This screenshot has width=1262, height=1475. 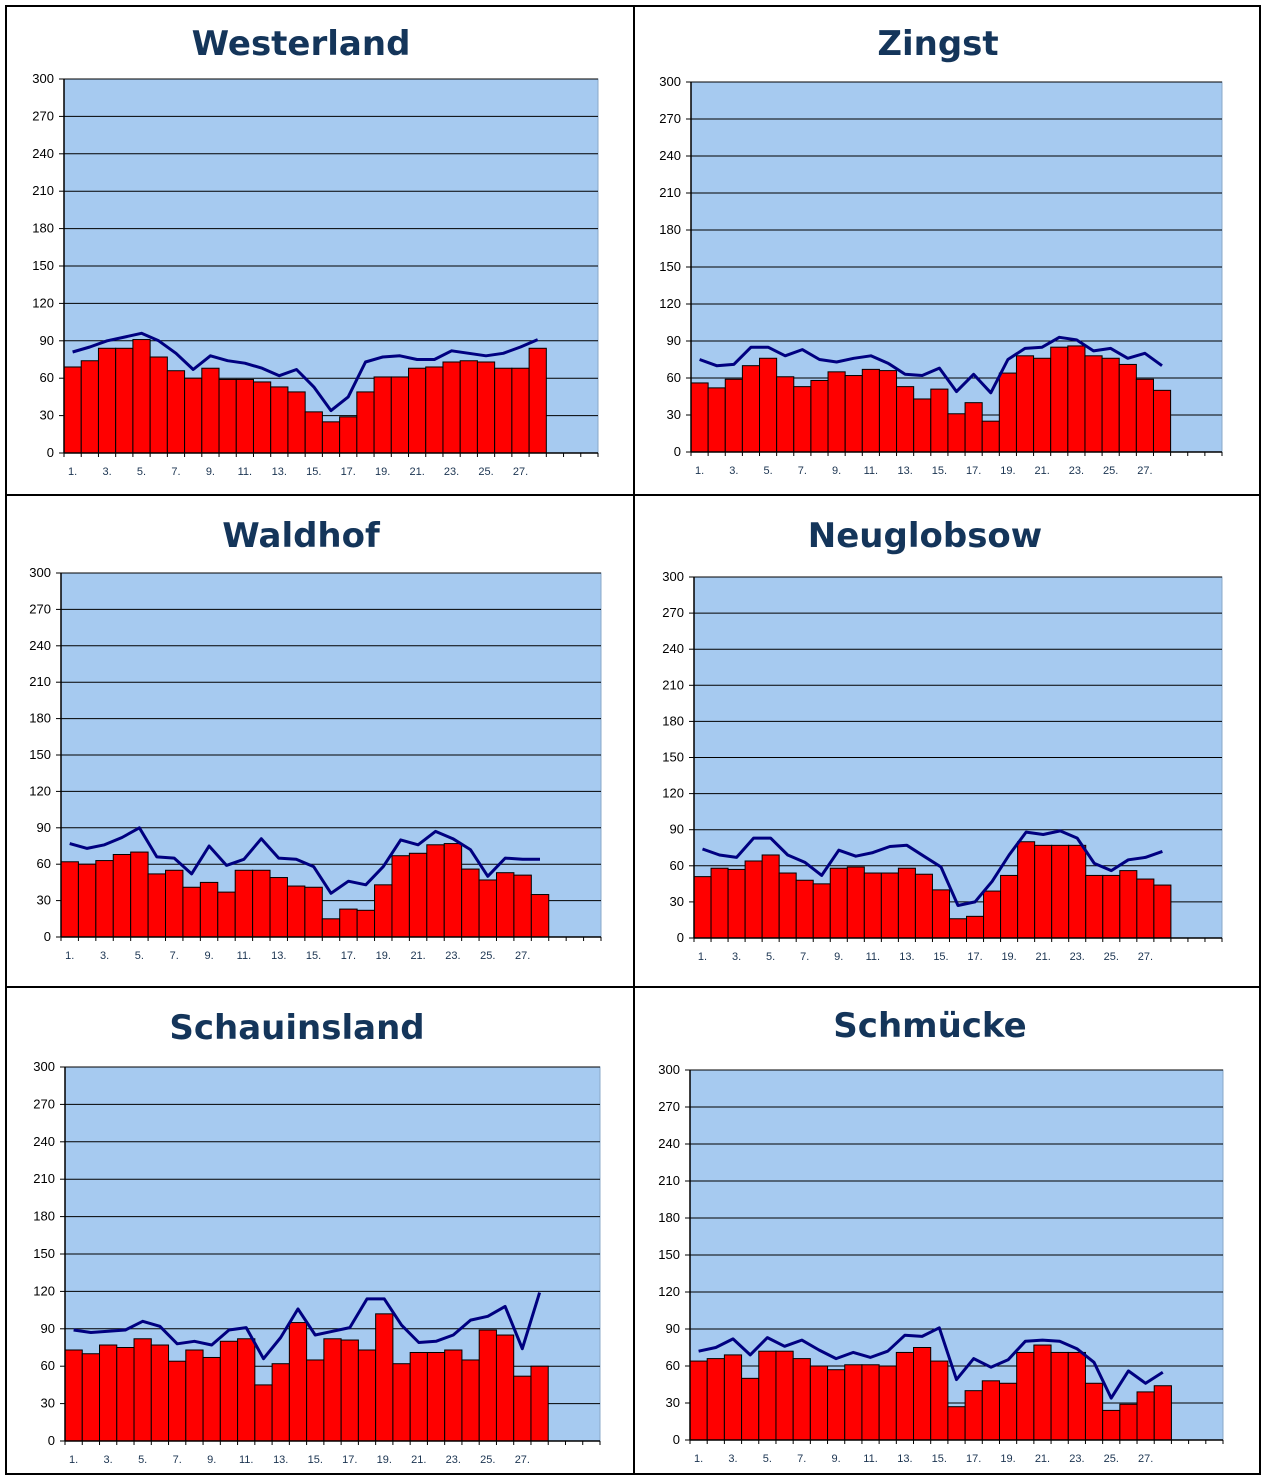 What do you see at coordinates (48, 1365) in the screenshot?
I see `y-tick-label: 60` at bounding box center [48, 1365].